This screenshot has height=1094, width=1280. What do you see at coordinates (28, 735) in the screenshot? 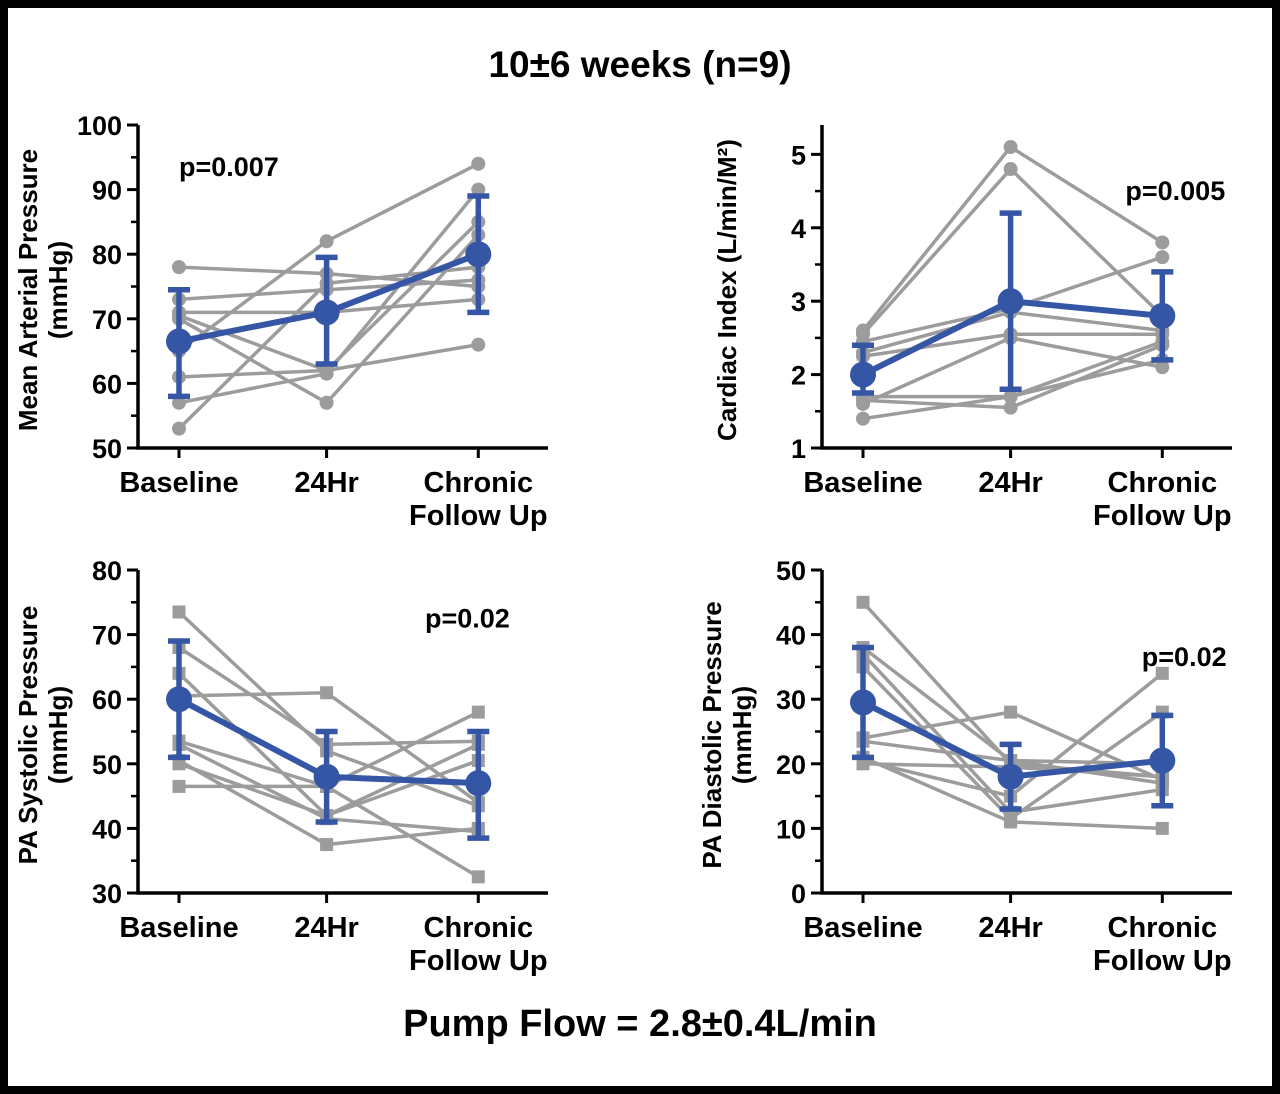
I see `y-axis-label-line-1: PA Systolic Pressure` at bounding box center [28, 735].